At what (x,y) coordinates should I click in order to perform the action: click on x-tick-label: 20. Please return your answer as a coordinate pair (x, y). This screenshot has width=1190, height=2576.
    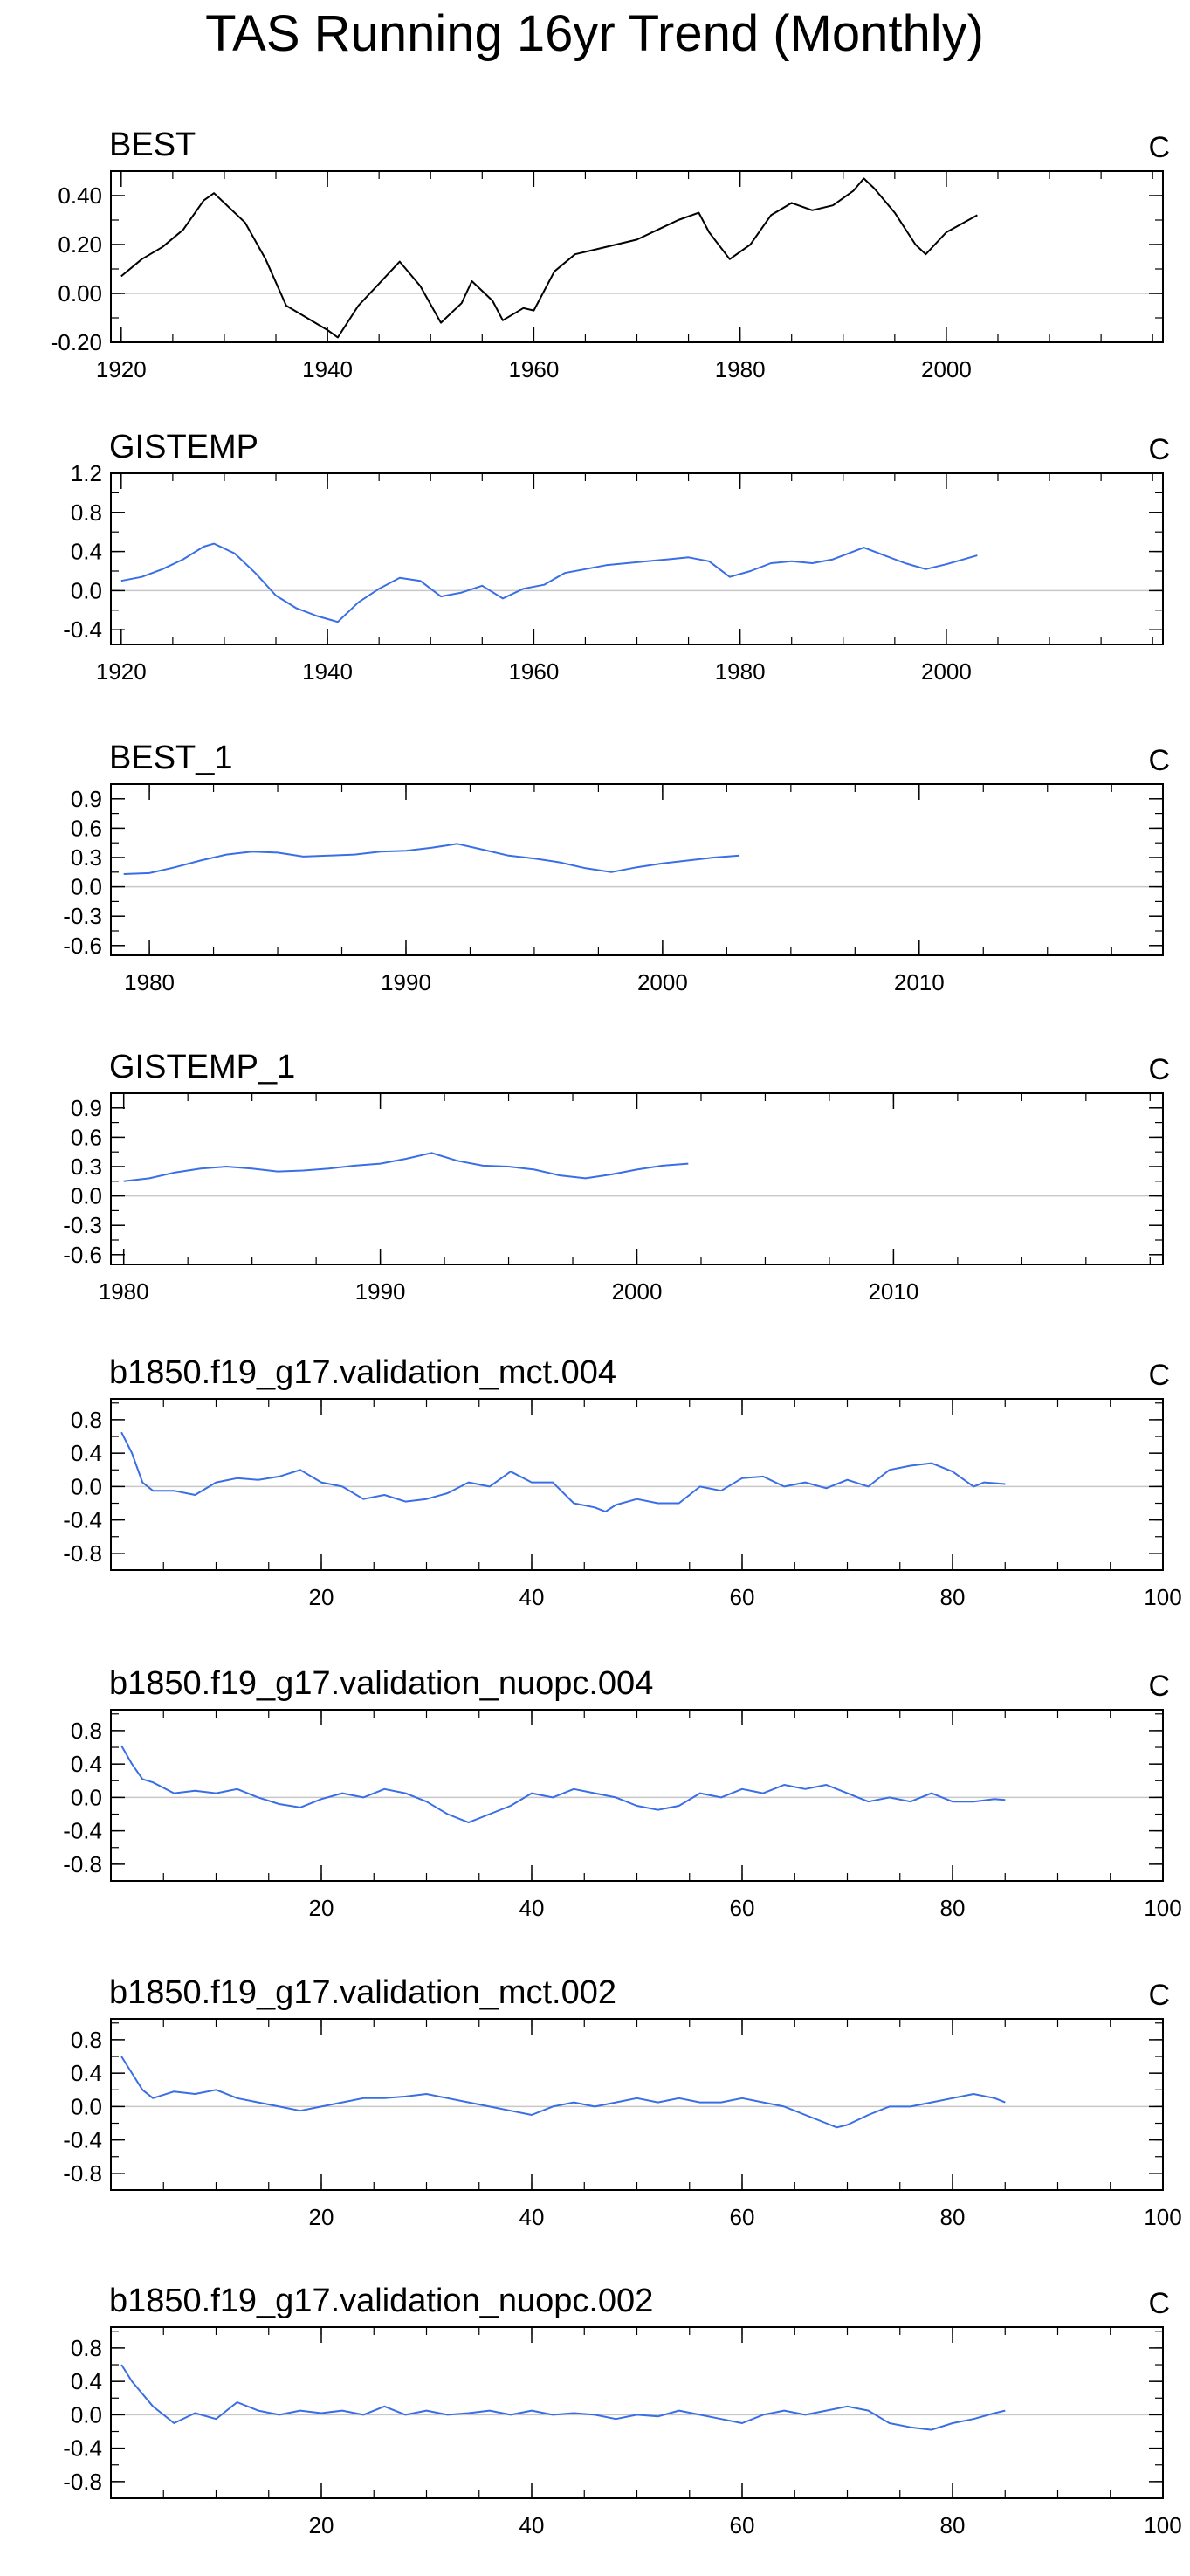
    Looking at the image, I should click on (321, 2217).